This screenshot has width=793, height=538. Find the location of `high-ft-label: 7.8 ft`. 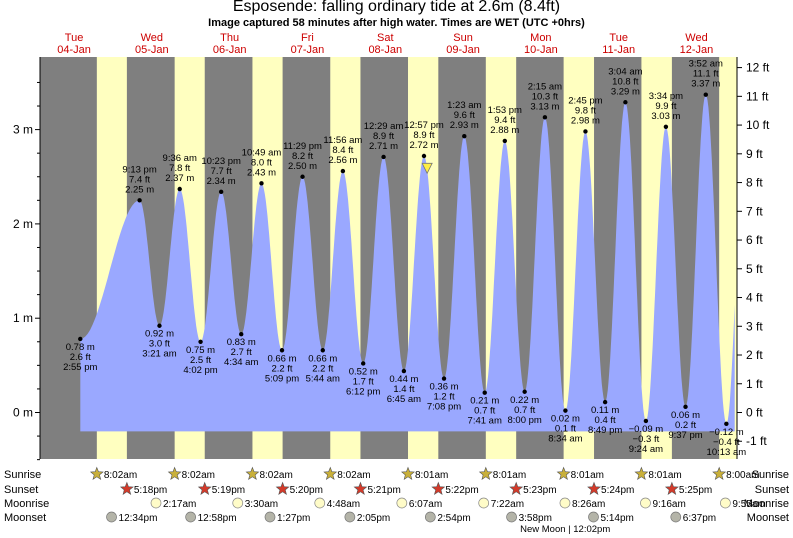

high-ft-label: 7.8 ft is located at coordinates (179, 168).